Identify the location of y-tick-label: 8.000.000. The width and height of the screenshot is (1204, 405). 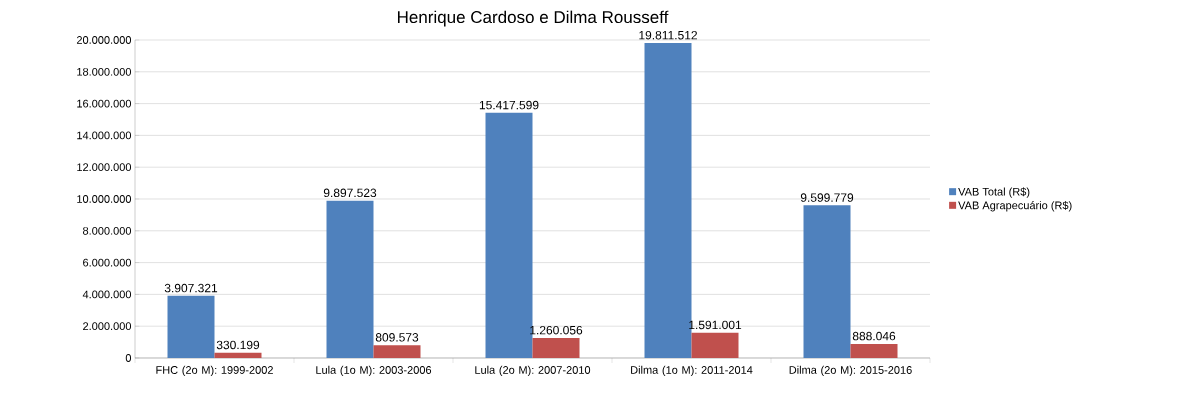
(107, 230).